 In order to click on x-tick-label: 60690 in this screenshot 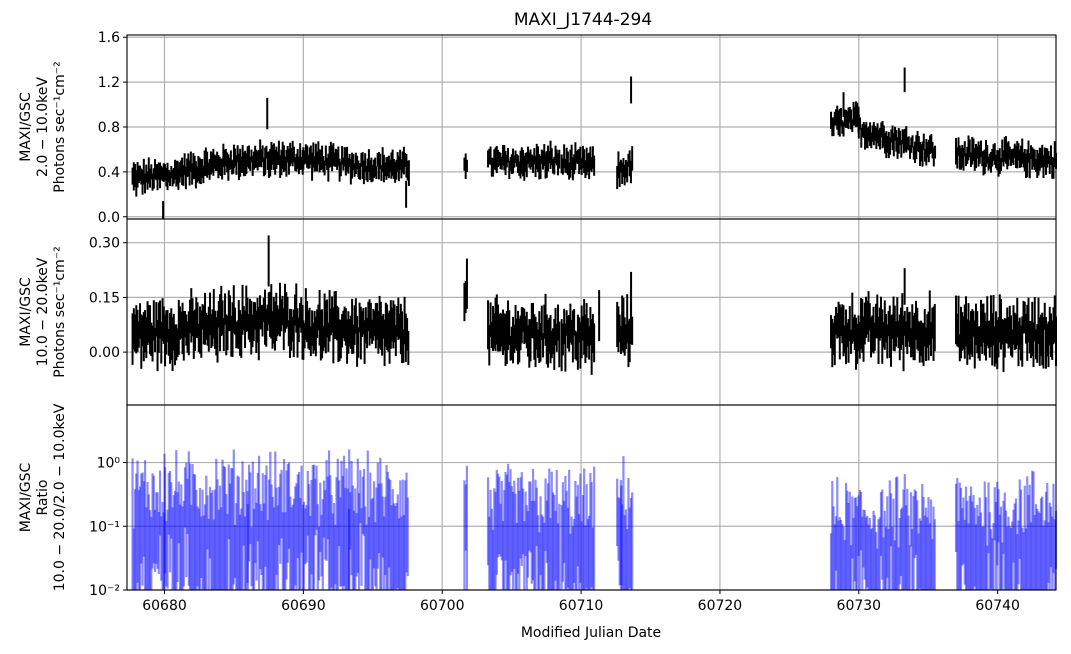, I will do `click(303, 606)`.